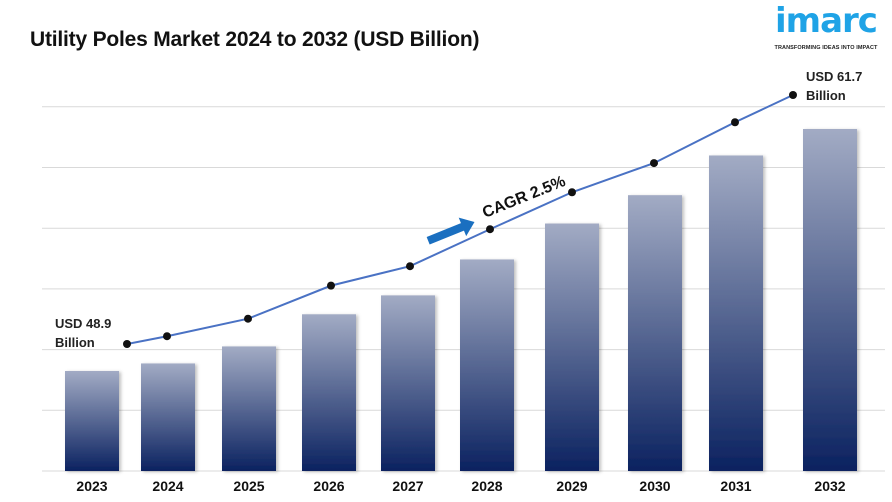 This screenshot has width=892, height=502. Describe the element at coordinates (248, 318) in the screenshot. I see `point-2025` at that location.